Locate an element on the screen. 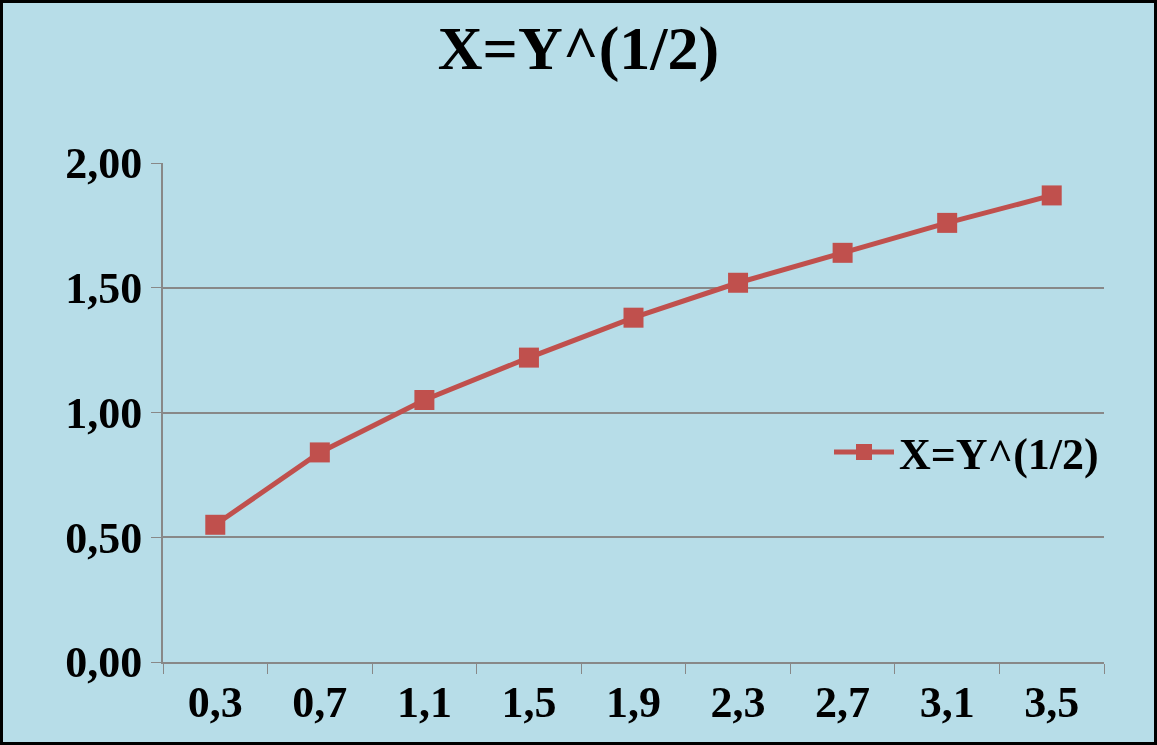  x-tick-label: 1,9 is located at coordinates (633, 702).